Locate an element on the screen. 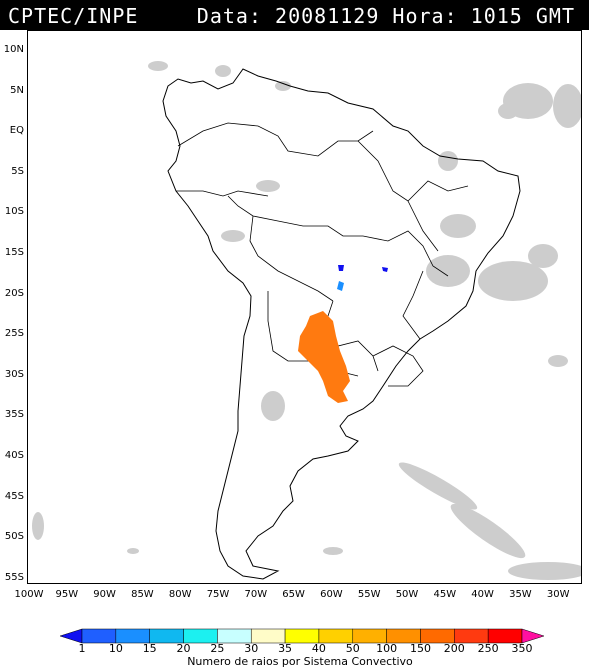  longitude-label: 75W is located at coordinates (218, 594).